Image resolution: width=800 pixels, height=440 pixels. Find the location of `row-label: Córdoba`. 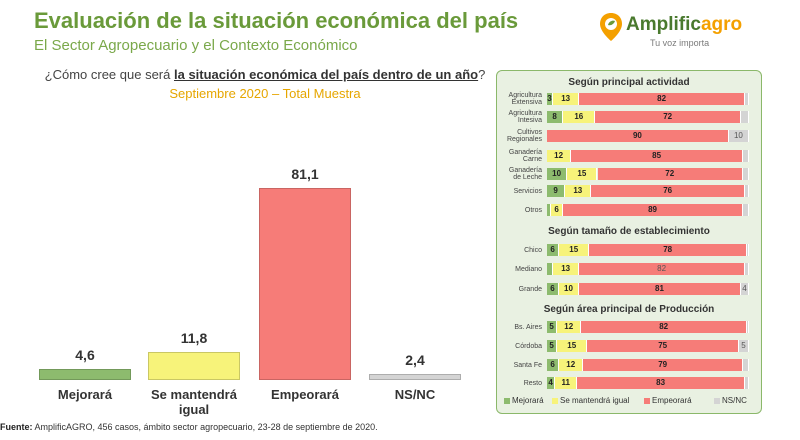

row-label: Córdoba is located at coordinates (528, 346).